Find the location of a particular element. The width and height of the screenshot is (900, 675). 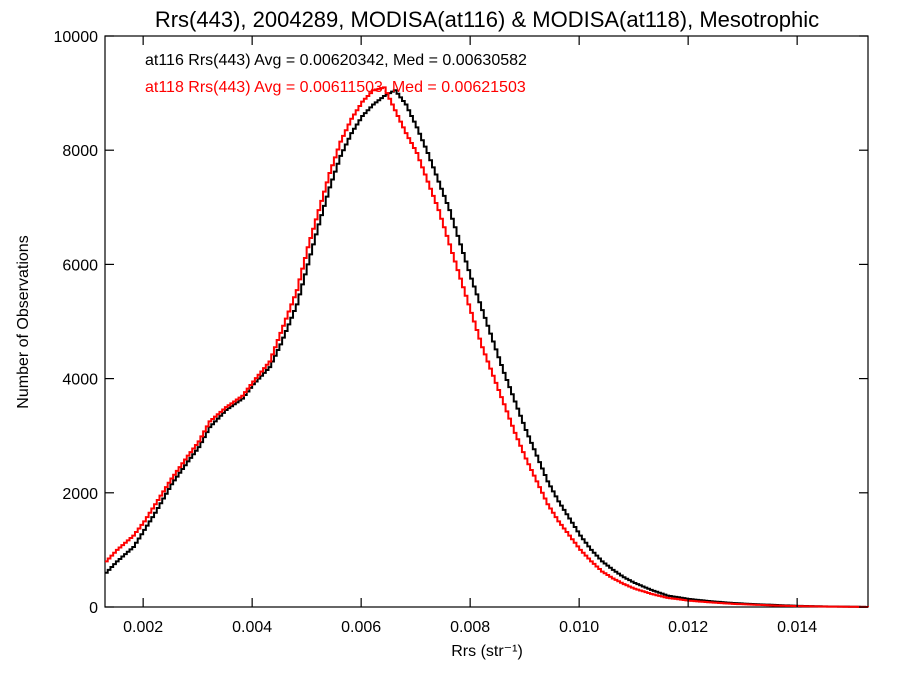

y-tick-label: 6000 is located at coordinates (80, 265).